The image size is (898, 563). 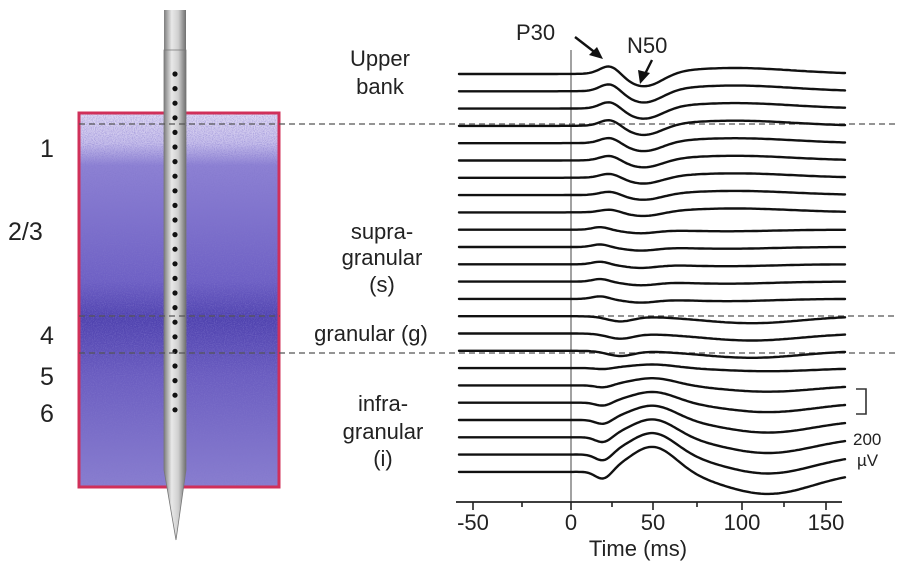 What do you see at coordinates (588, 47) in the screenshot?
I see `p30-arrow` at bounding box center [588, 47].